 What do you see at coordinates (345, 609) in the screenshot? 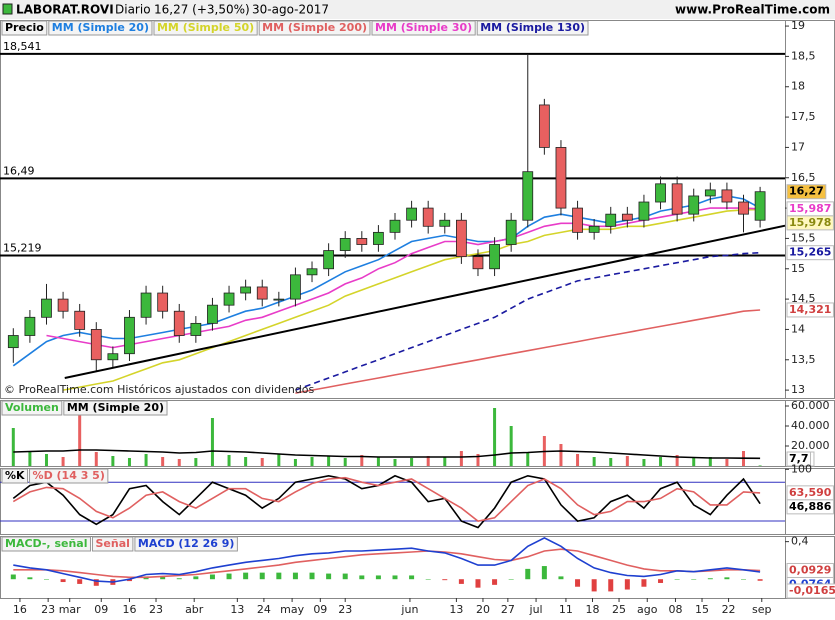
I see `x-tick-label: 23` at bounding box center [345, 609].